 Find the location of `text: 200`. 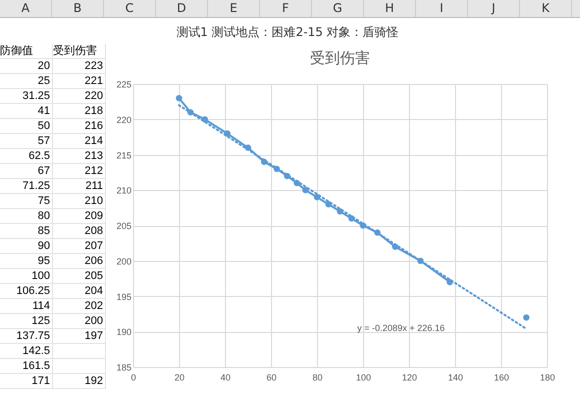

text: 200 is located at coordinates (93, 321).